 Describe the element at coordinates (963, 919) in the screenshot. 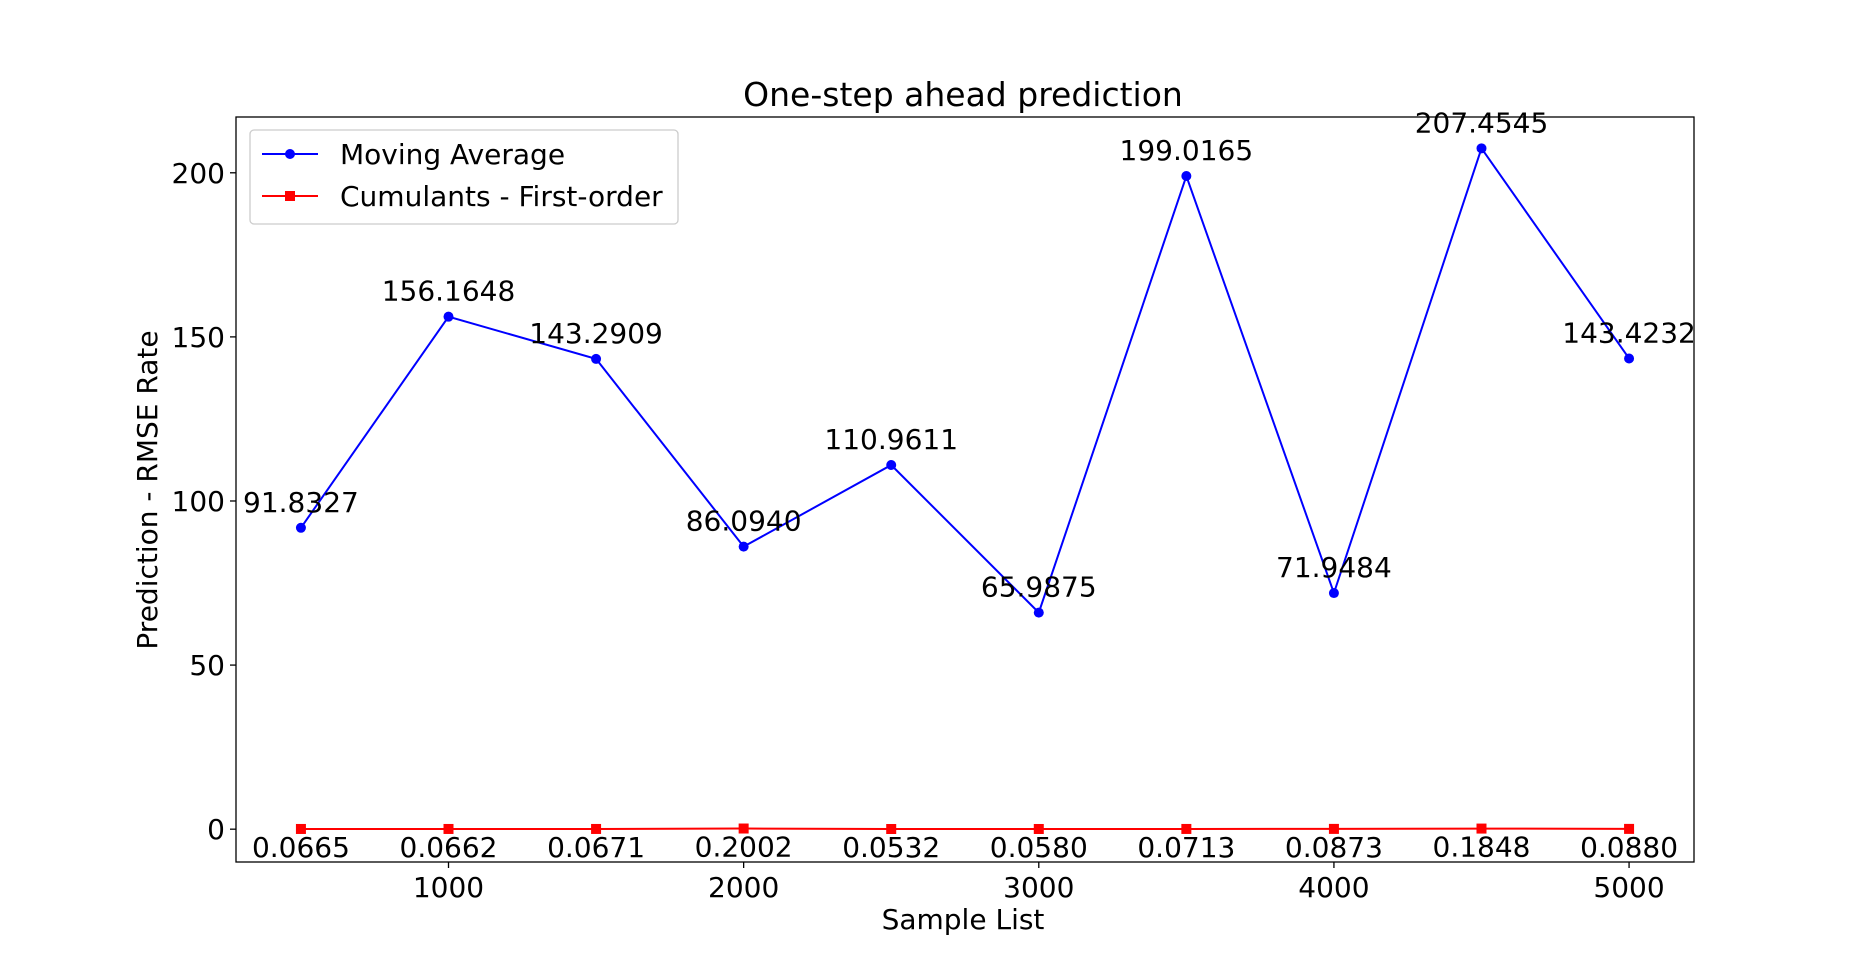

I see `x-axis-label: Sample List` at that location.